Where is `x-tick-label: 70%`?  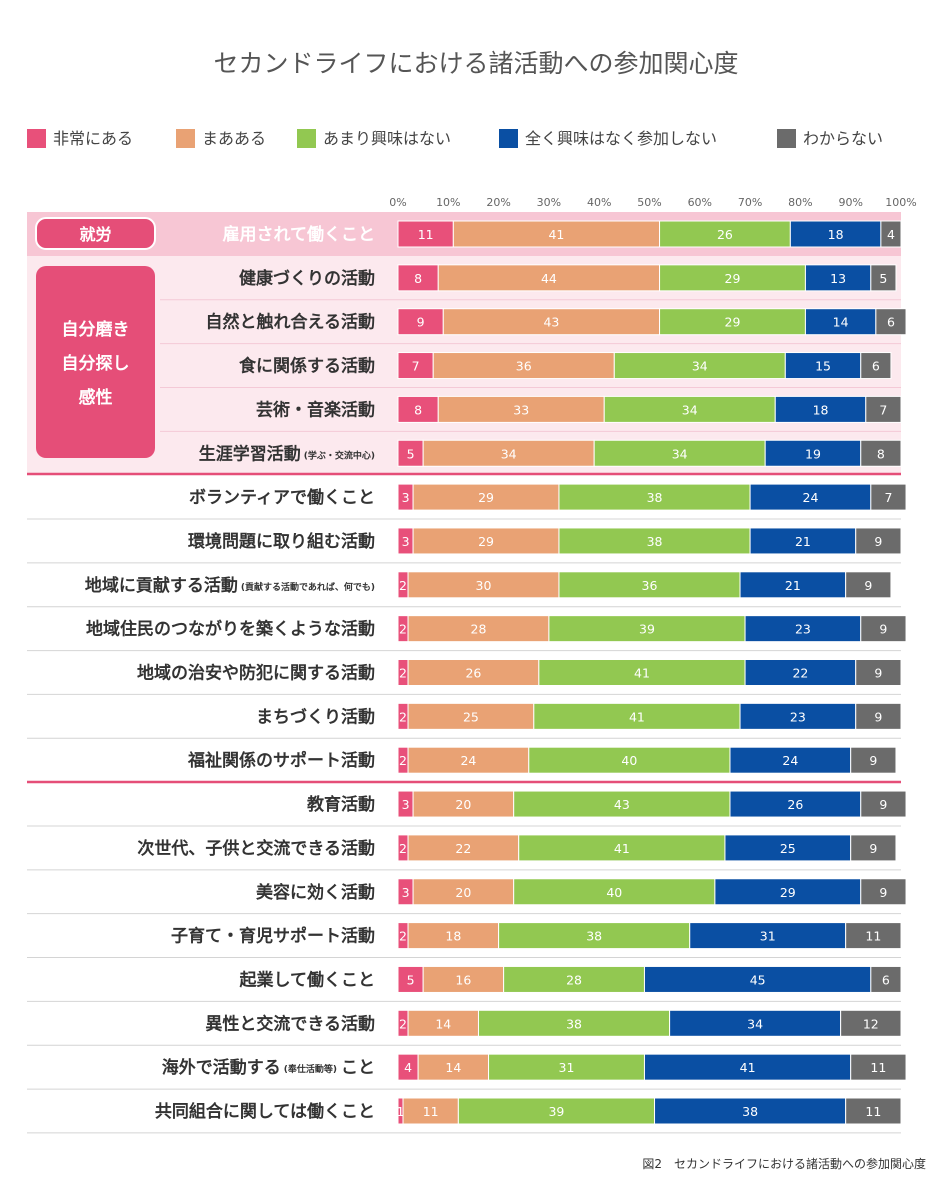
x-tick-label: 70% is located at coordinates (750, 202).